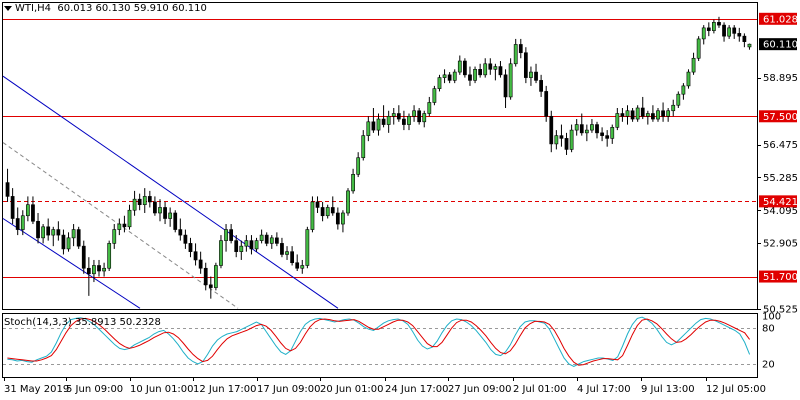 The height and width of the screenshot is (400, 800). I want to click on time-tick-label: 12 Jul 05:00, so click(736, 389).